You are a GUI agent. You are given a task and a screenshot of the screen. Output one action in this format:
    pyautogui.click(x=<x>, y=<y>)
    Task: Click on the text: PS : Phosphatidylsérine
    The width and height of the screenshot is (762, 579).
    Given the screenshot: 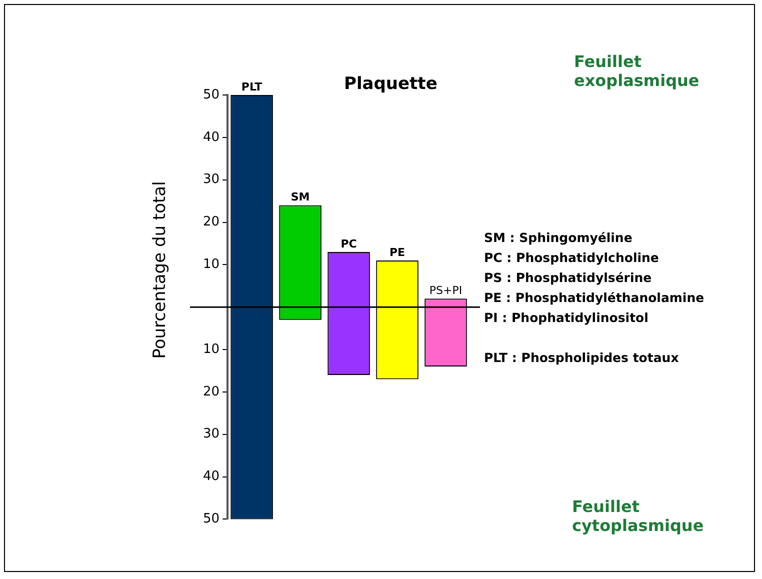 What is the action you would take?
    pyautogui.click(x=568, y=277)
    